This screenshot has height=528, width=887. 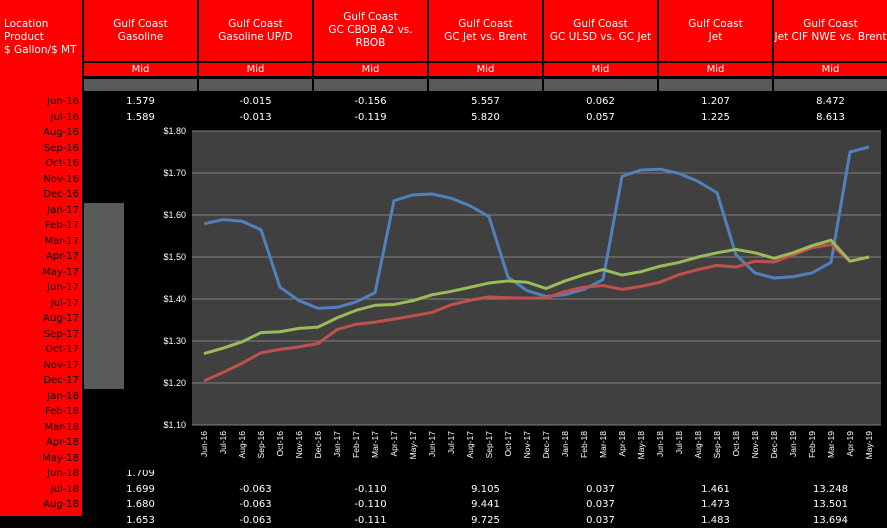 What do you see at coordinates (470, 445) in the screenshot?
I see `x-tick-label: Aug-17` at bounding box center [470, 445].